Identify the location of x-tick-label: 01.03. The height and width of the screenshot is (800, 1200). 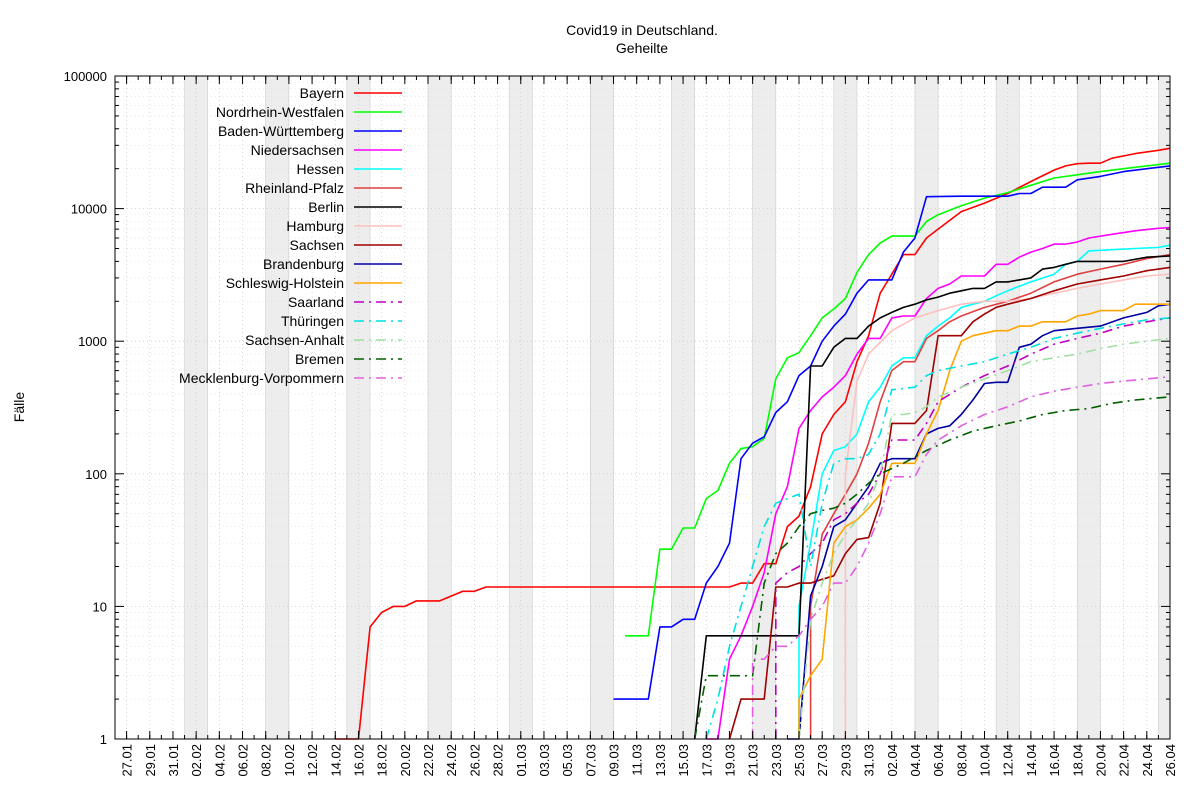
(521, 760).